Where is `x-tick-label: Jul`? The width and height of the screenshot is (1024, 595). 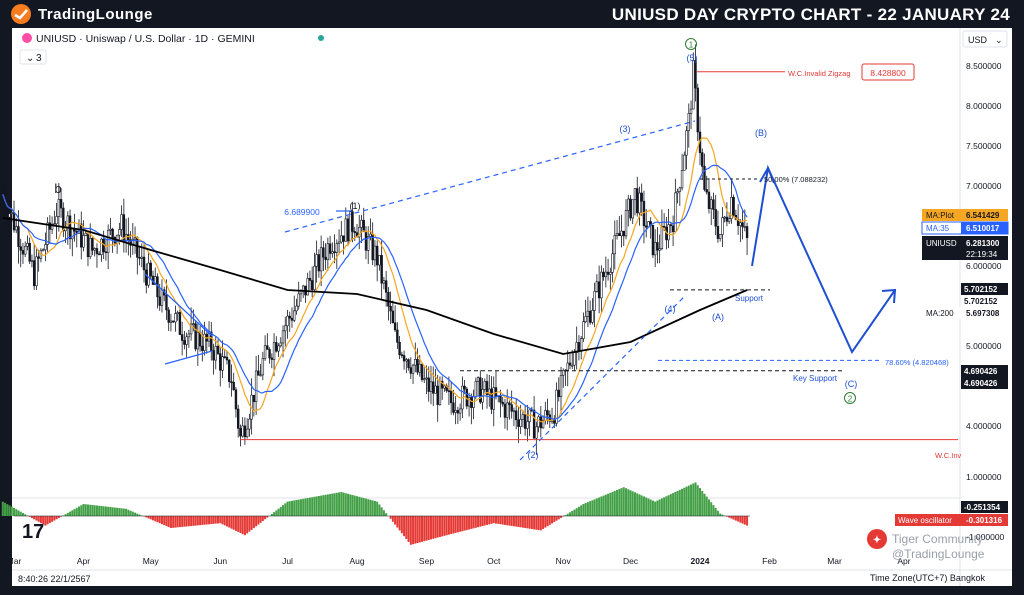 x-tick-label: Jul is located at coordinates (287, 561).